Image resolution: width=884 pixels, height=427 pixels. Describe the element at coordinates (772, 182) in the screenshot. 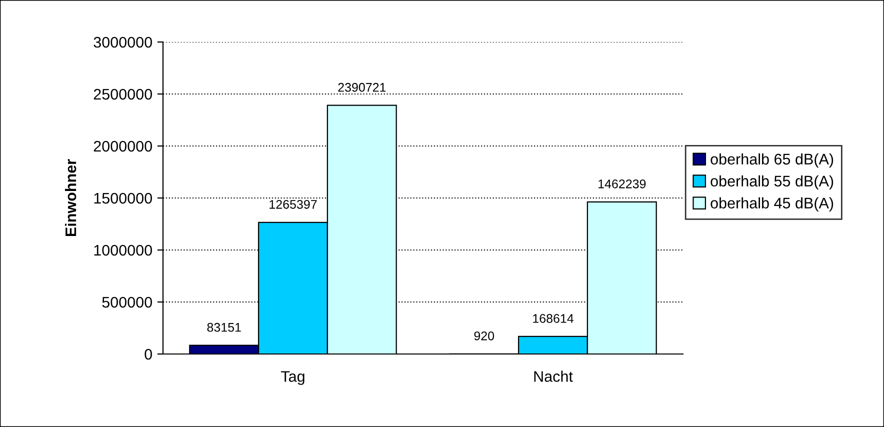

I see `legend-label: oberhalb 55 dB(A)` at that location.